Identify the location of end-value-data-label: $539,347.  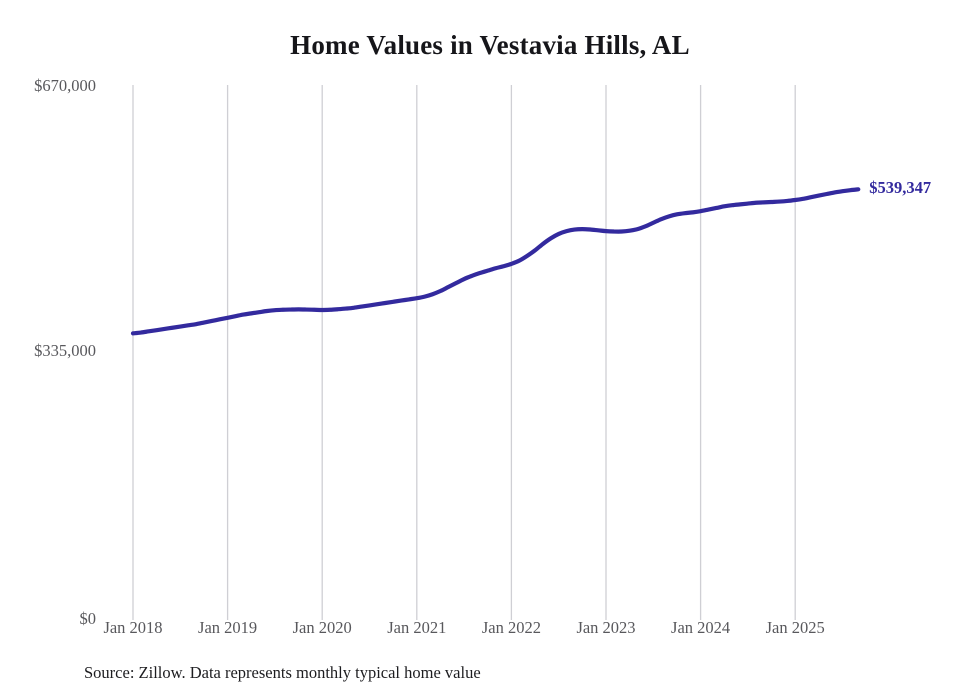
(900, 188).